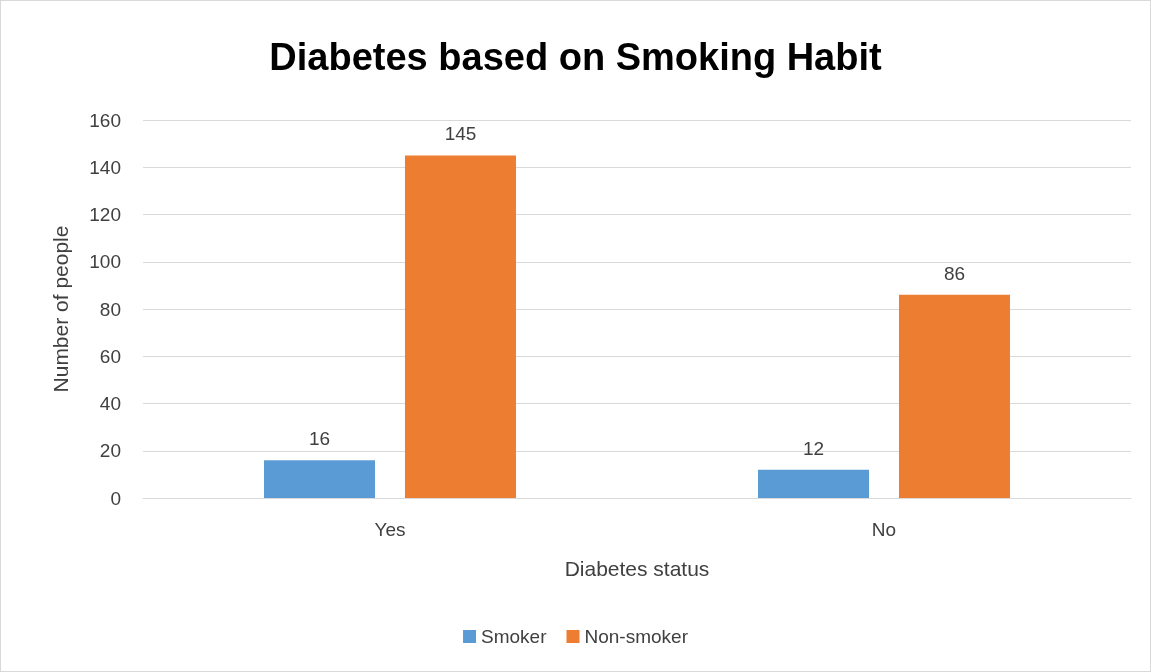 The height and width of the screenshot is (672, 1151). I want to click on data-label: 145, so click(460, 134).